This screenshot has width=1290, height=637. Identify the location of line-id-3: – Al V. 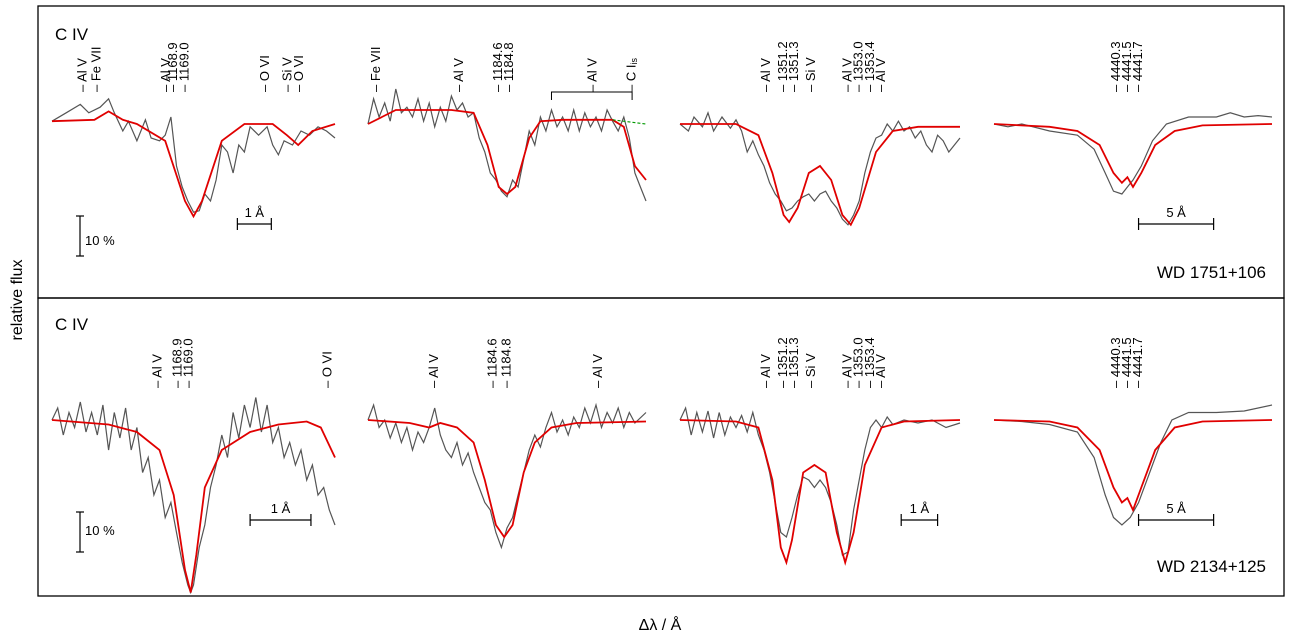
(165, 75).